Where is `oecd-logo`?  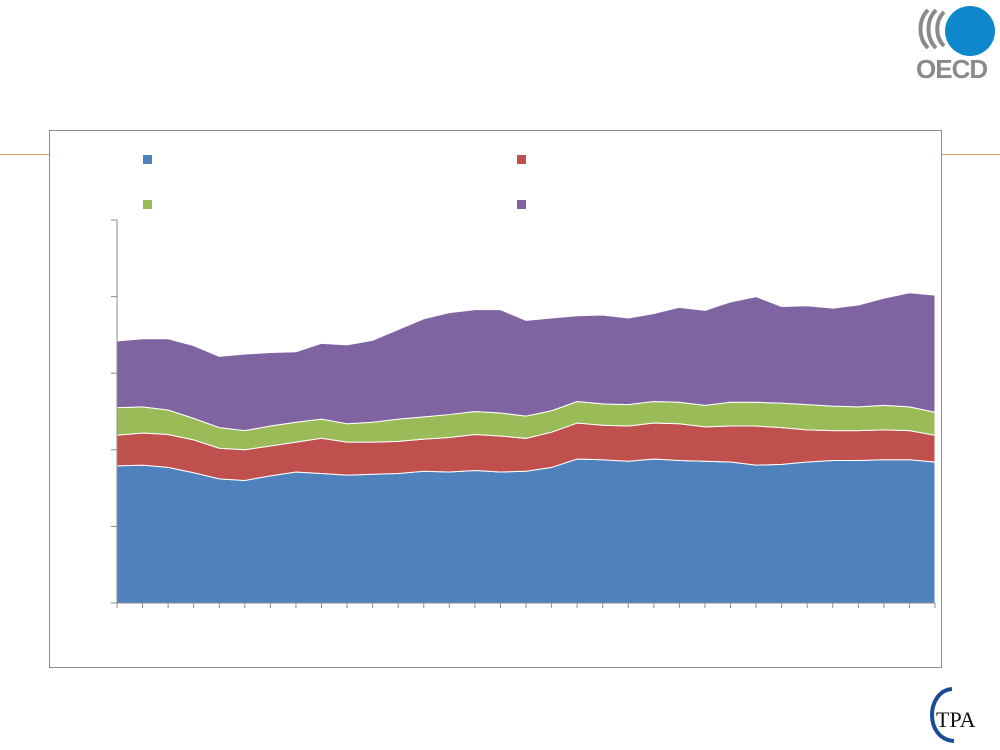
oecd-logo is located at coordinates (956, 31).